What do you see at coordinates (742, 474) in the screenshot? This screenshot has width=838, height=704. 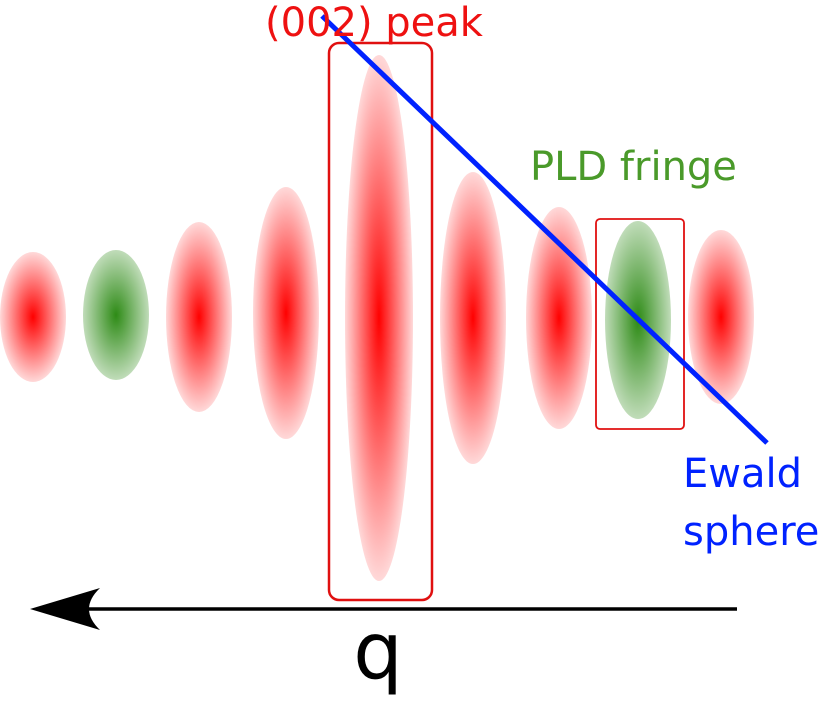 I see `ewald-label-line1: Ewald` at bounding box center [742, 474].